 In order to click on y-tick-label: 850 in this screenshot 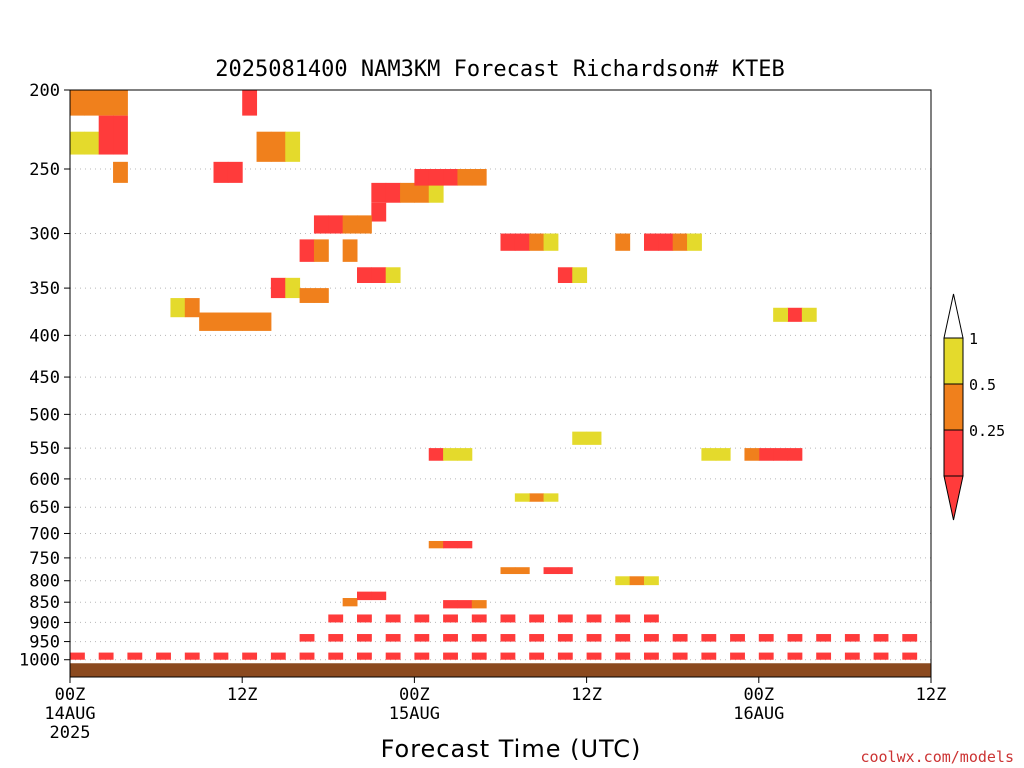, I will do `click(44, 603)`.